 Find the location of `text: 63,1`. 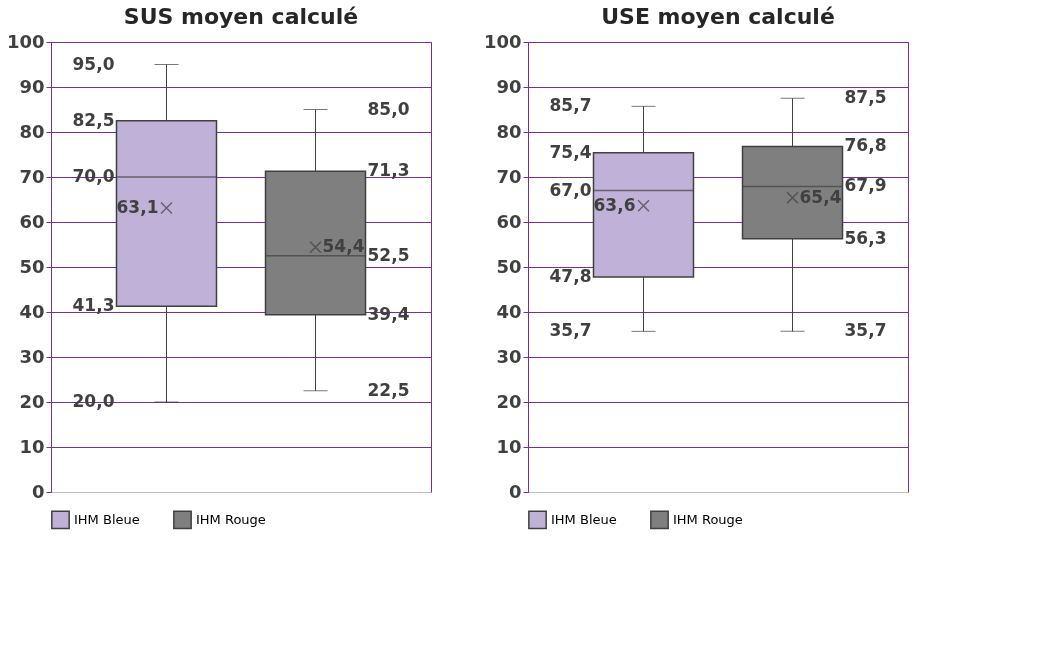

text: 63,1 is located at coordinates (137, 207).